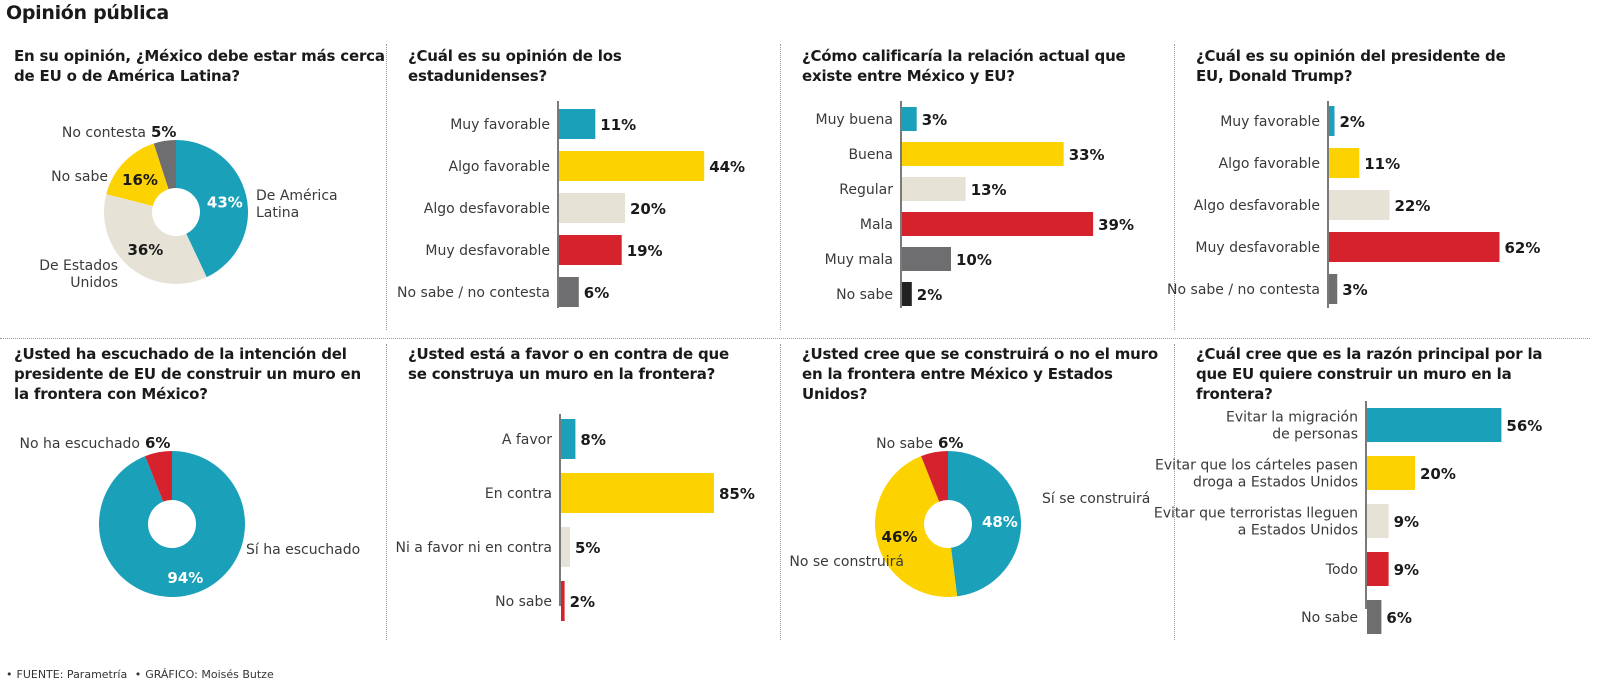  Describe the element at coordinates (87, 13) in the screenshot. I see `page-title: Opinión pública` at that location.